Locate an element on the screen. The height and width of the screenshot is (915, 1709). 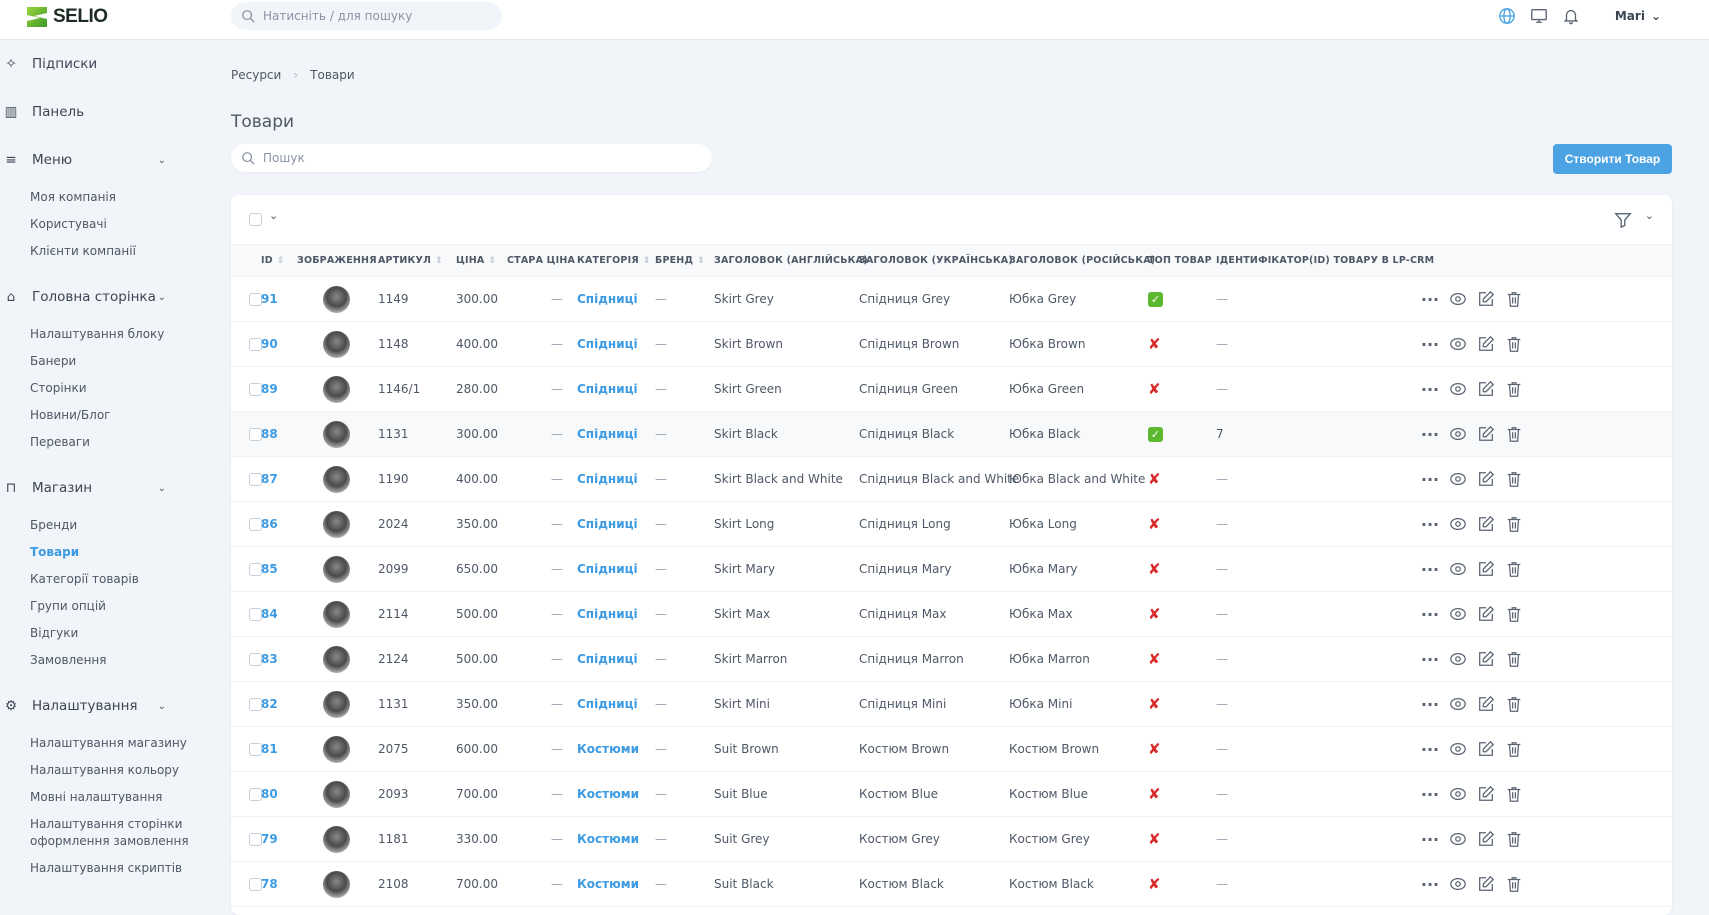
product-id-link: 86 is located at coordinates (269, 524).